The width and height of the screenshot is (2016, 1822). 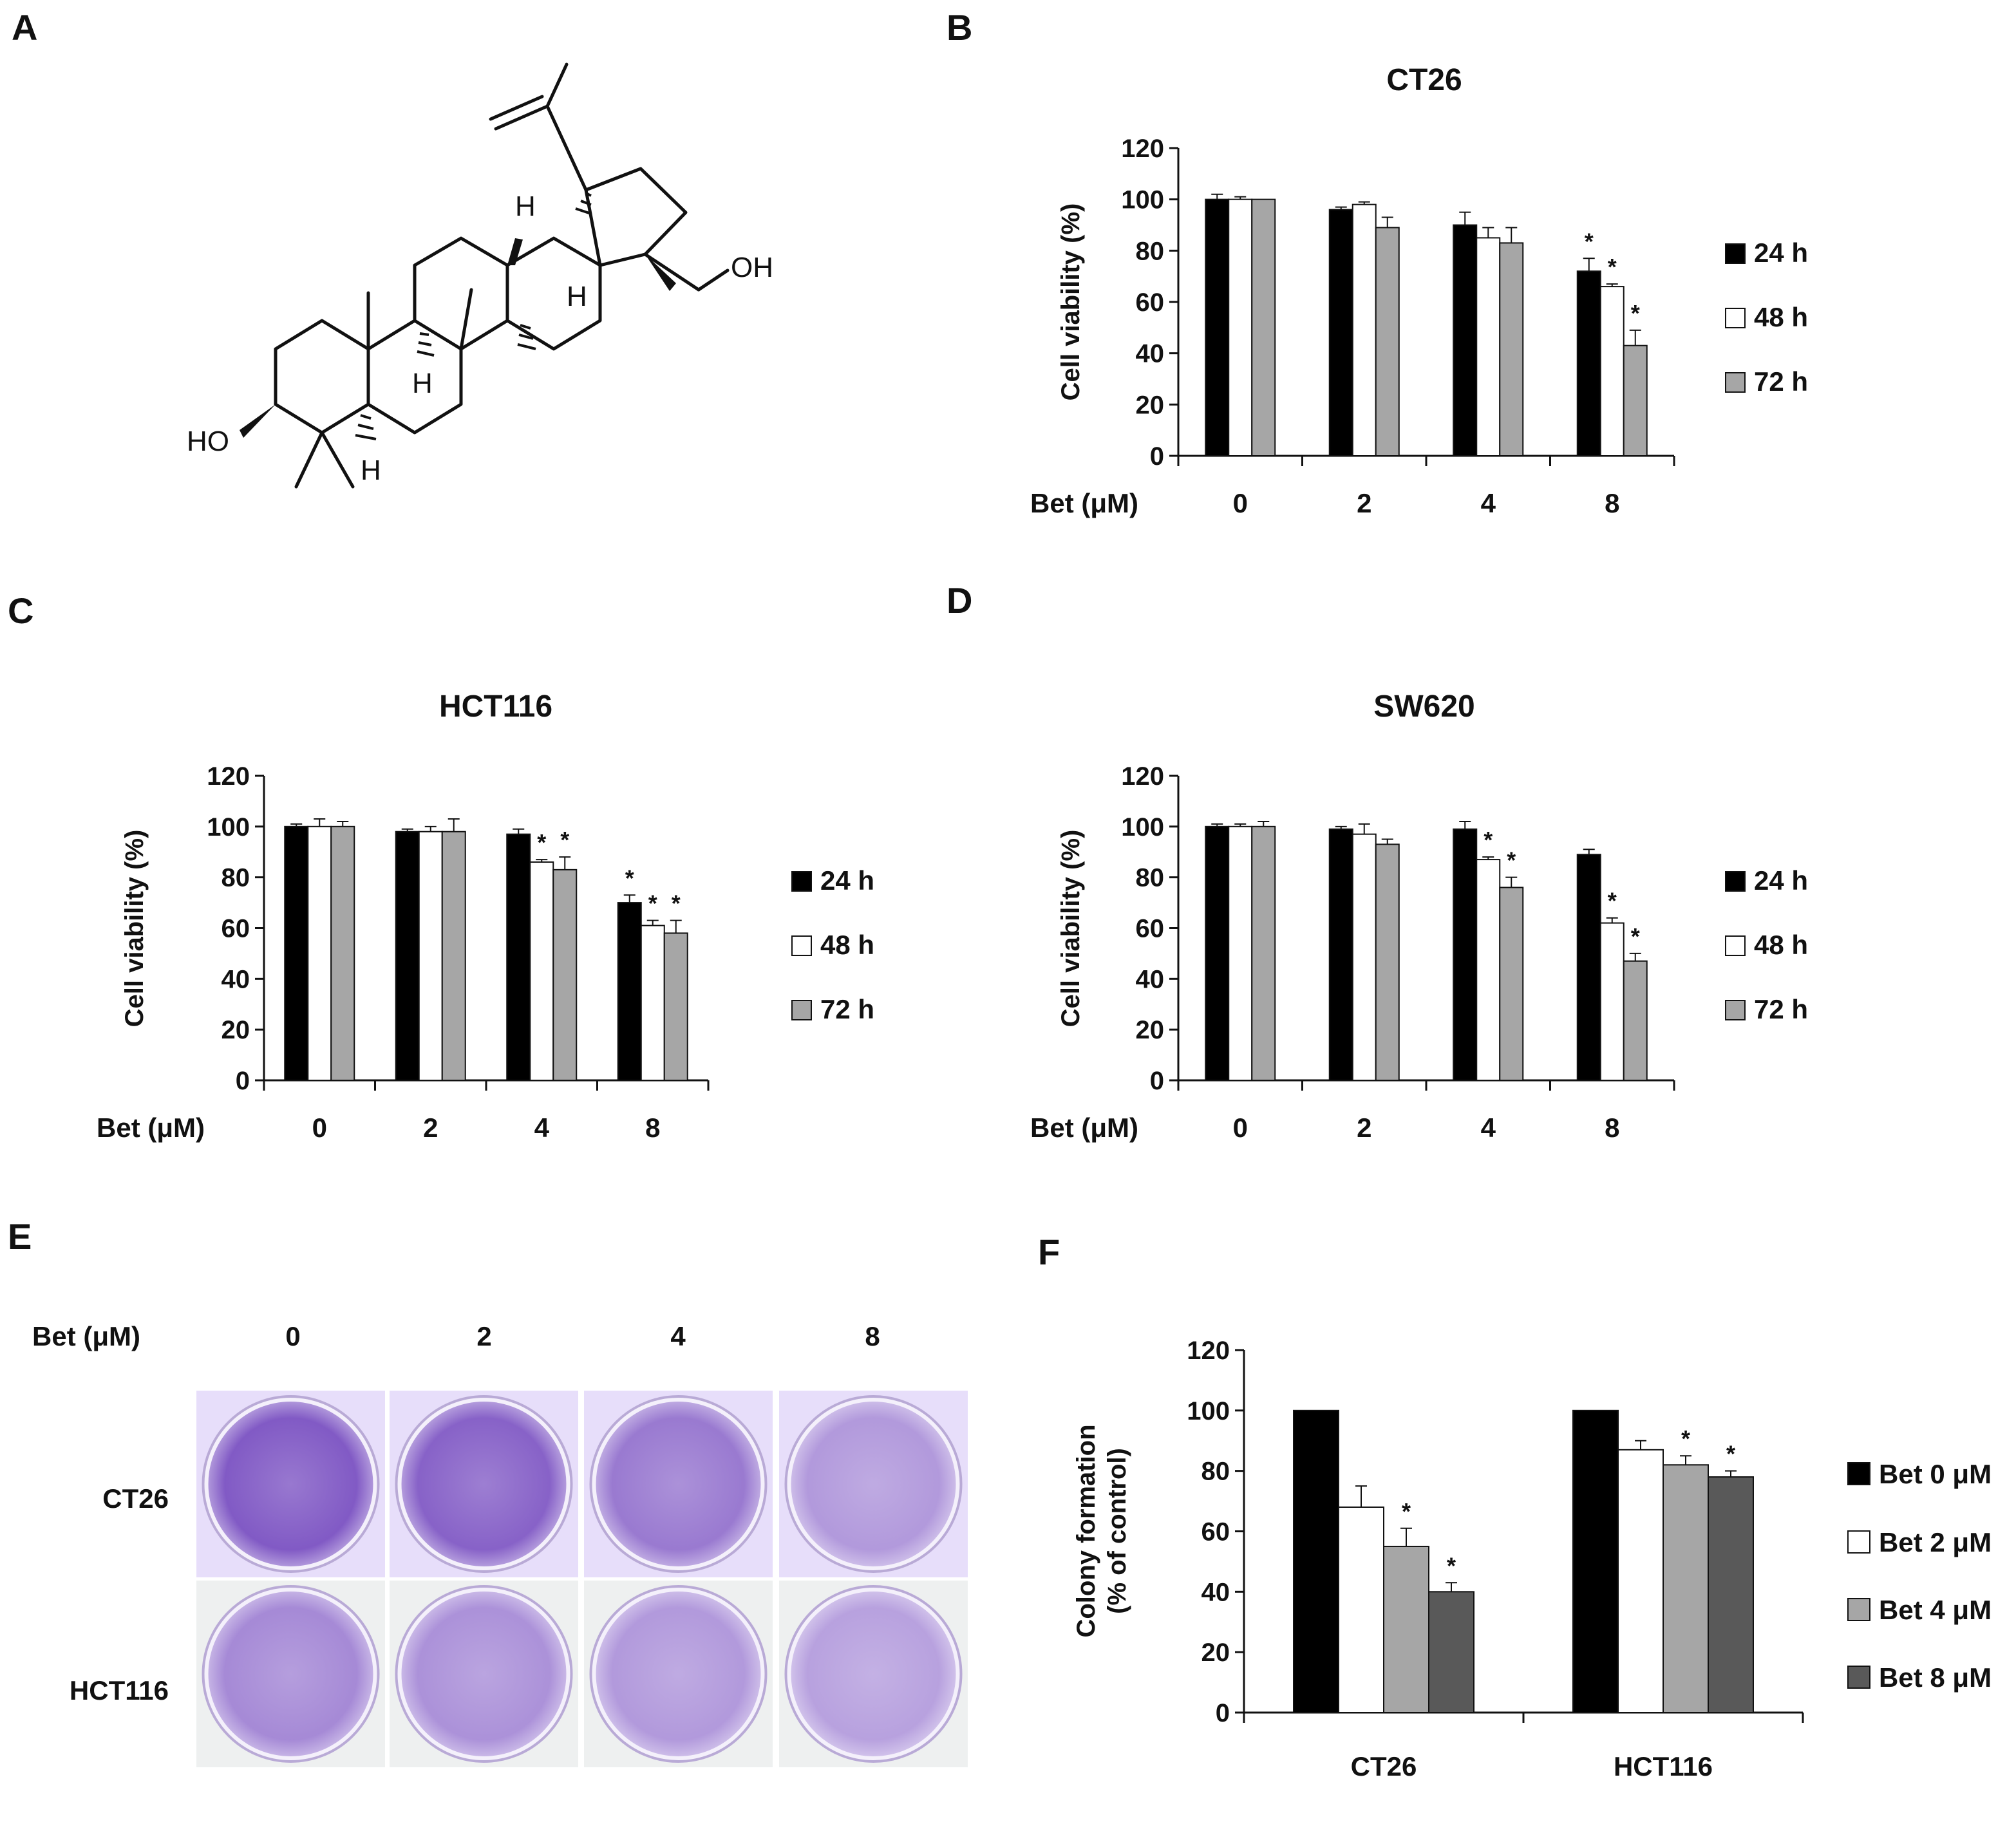 What do you see at coordinates (495, 707) in the screenshot?
I see `chart-title: HCT116` at bounding box center [495, 707].